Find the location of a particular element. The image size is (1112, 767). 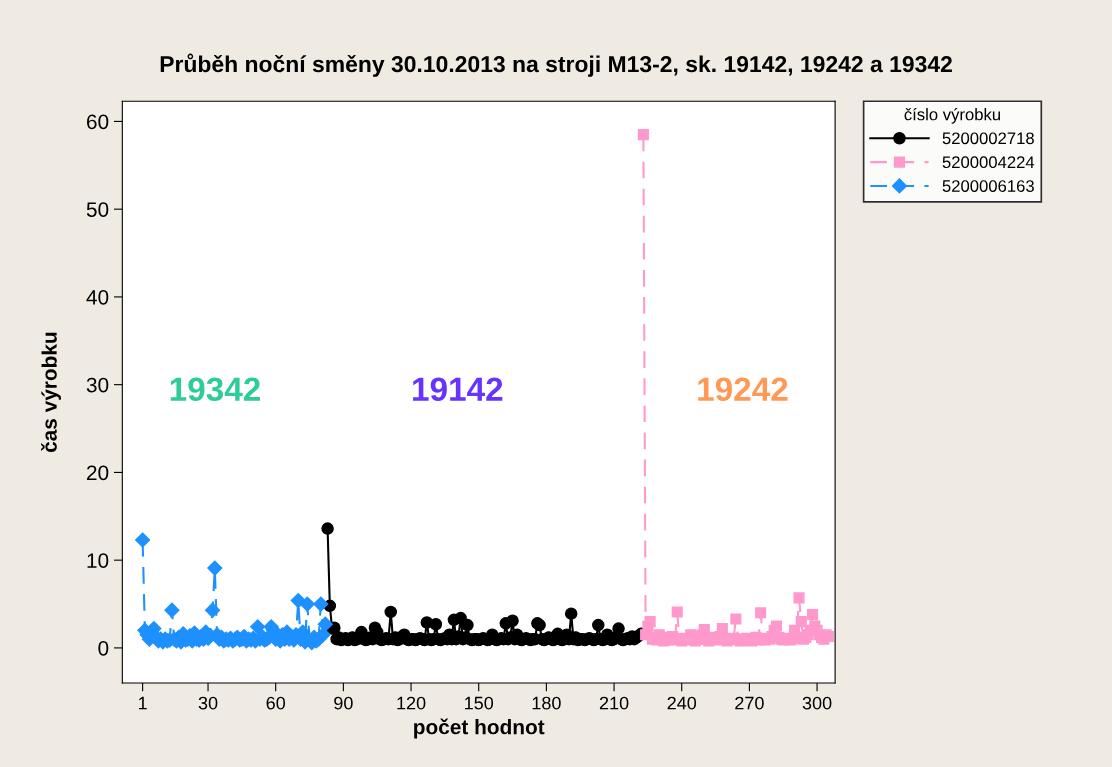

x-tick-label: 300 is located at coordinates (817, 703).